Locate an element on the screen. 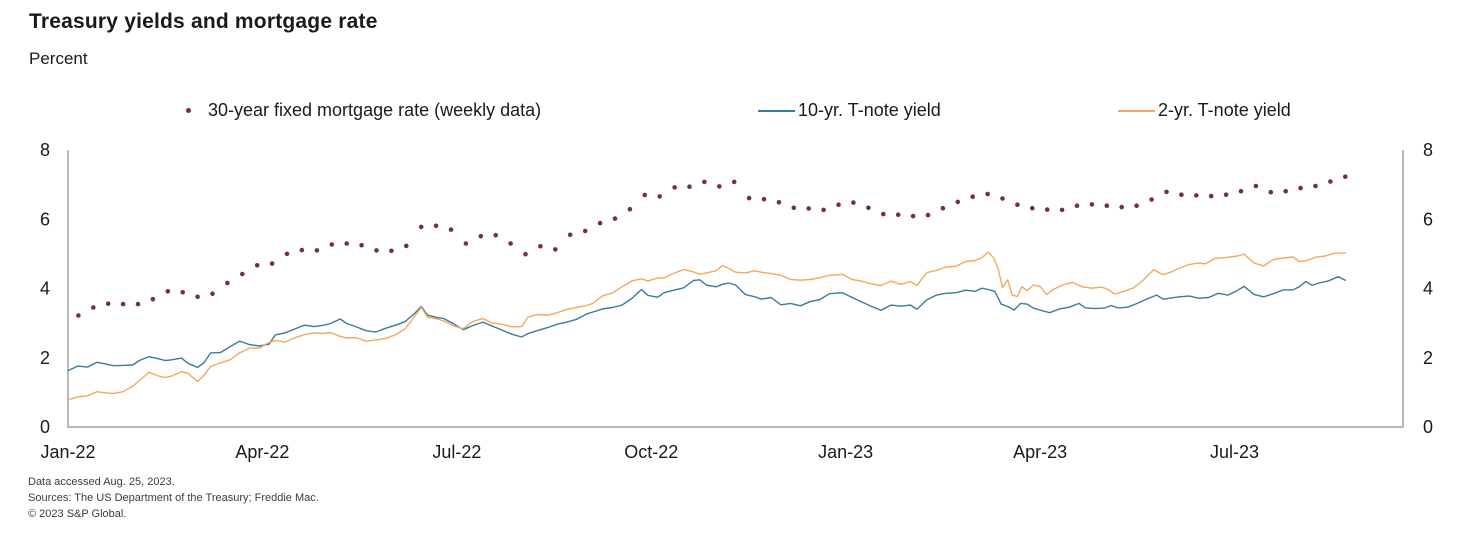 The image size is (1468, 549). legend-label: 10-yr. T-note yield is located at coordinates (869, 110).